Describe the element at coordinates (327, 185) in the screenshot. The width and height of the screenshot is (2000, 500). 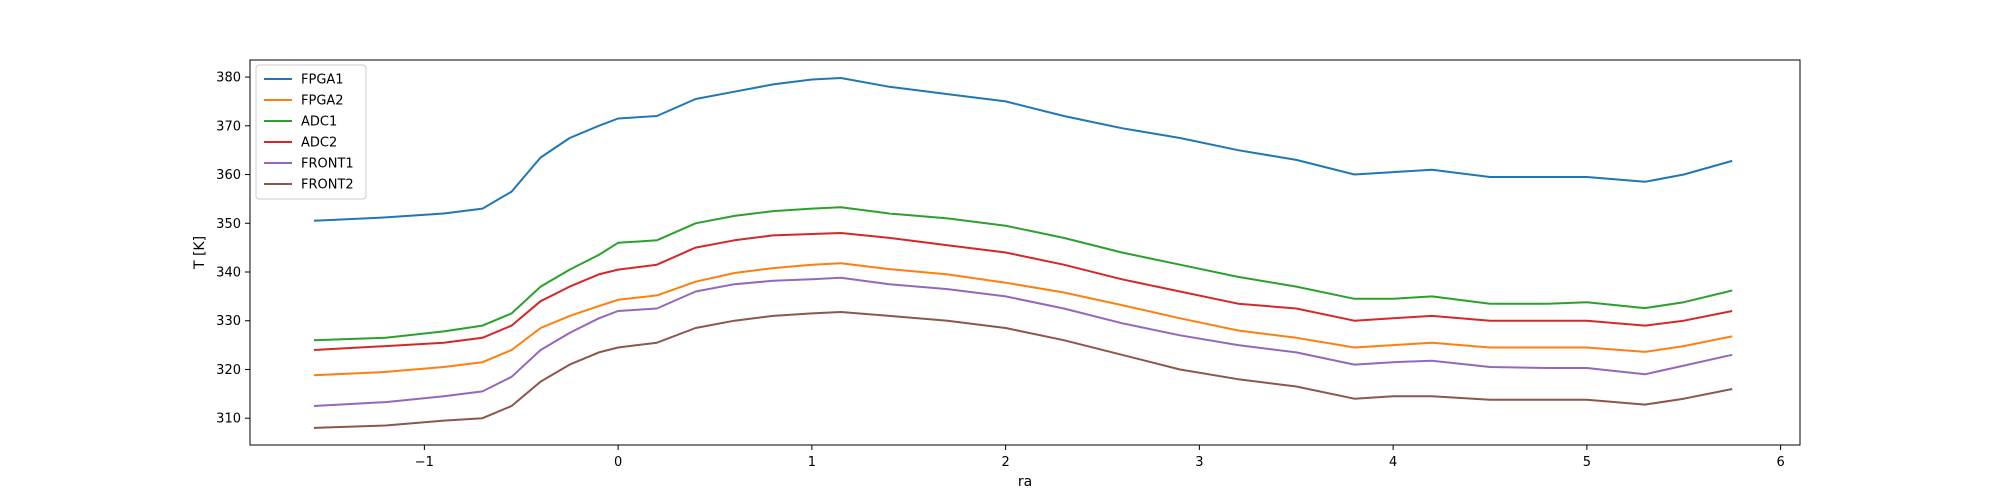
I see `legend-label-front2: FRONT2` at that location.